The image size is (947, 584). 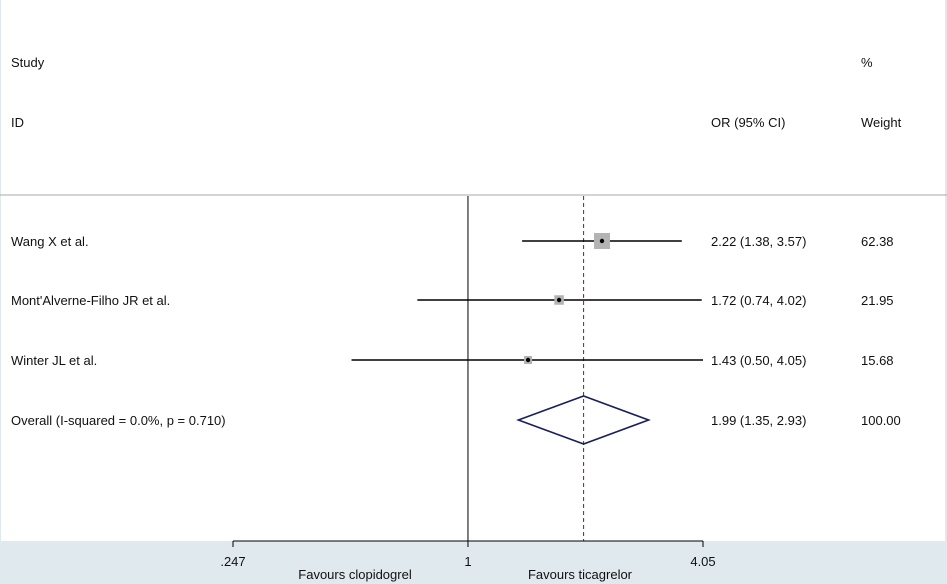 What do you see at coordinates (118, 420) in the screenshot?
I see `overall-label: Overall (I-squared = 0.0%, p = 0.710)` at bounding box center [118, 420].